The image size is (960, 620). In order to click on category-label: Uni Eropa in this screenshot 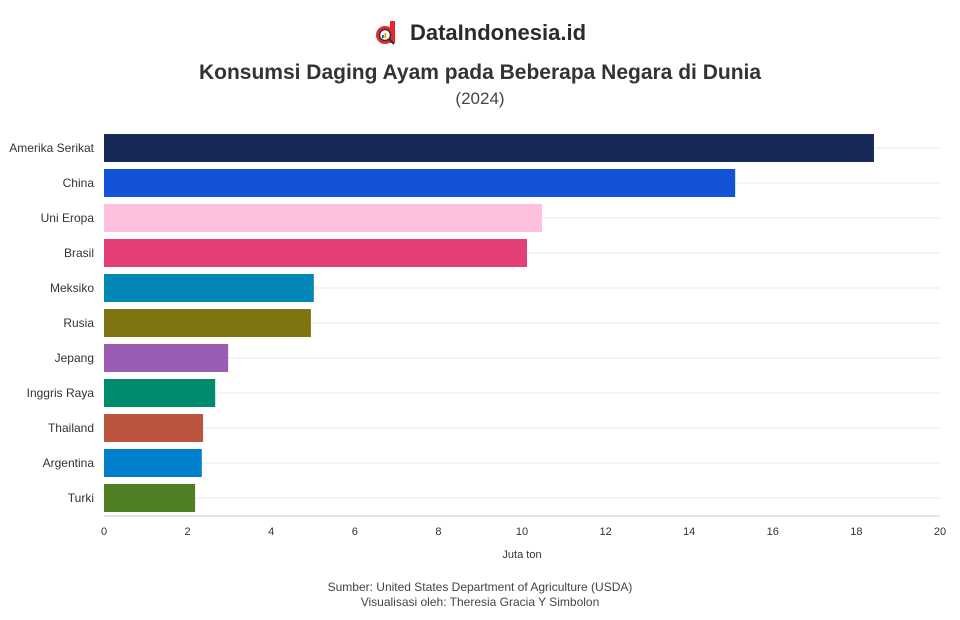, I will do `click(68, 218)`.